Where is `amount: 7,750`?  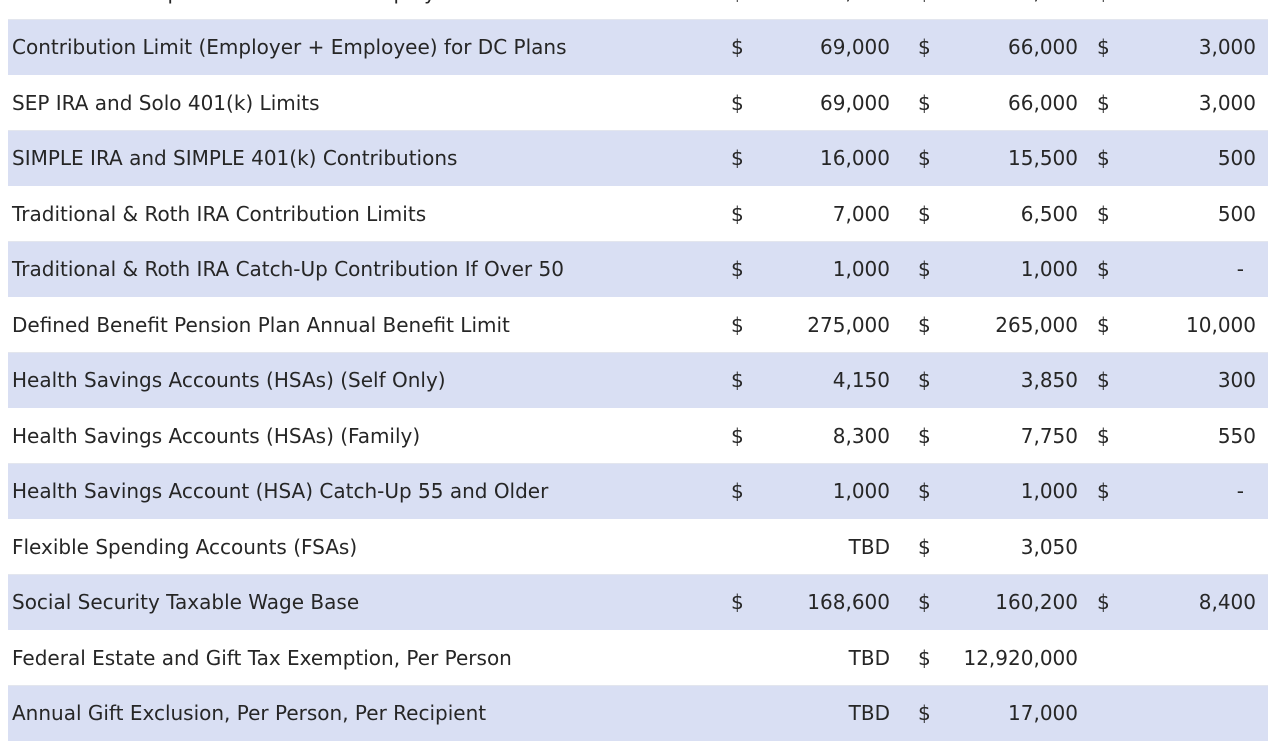
amount: 7,750 is located at coordinates (1049, 435).